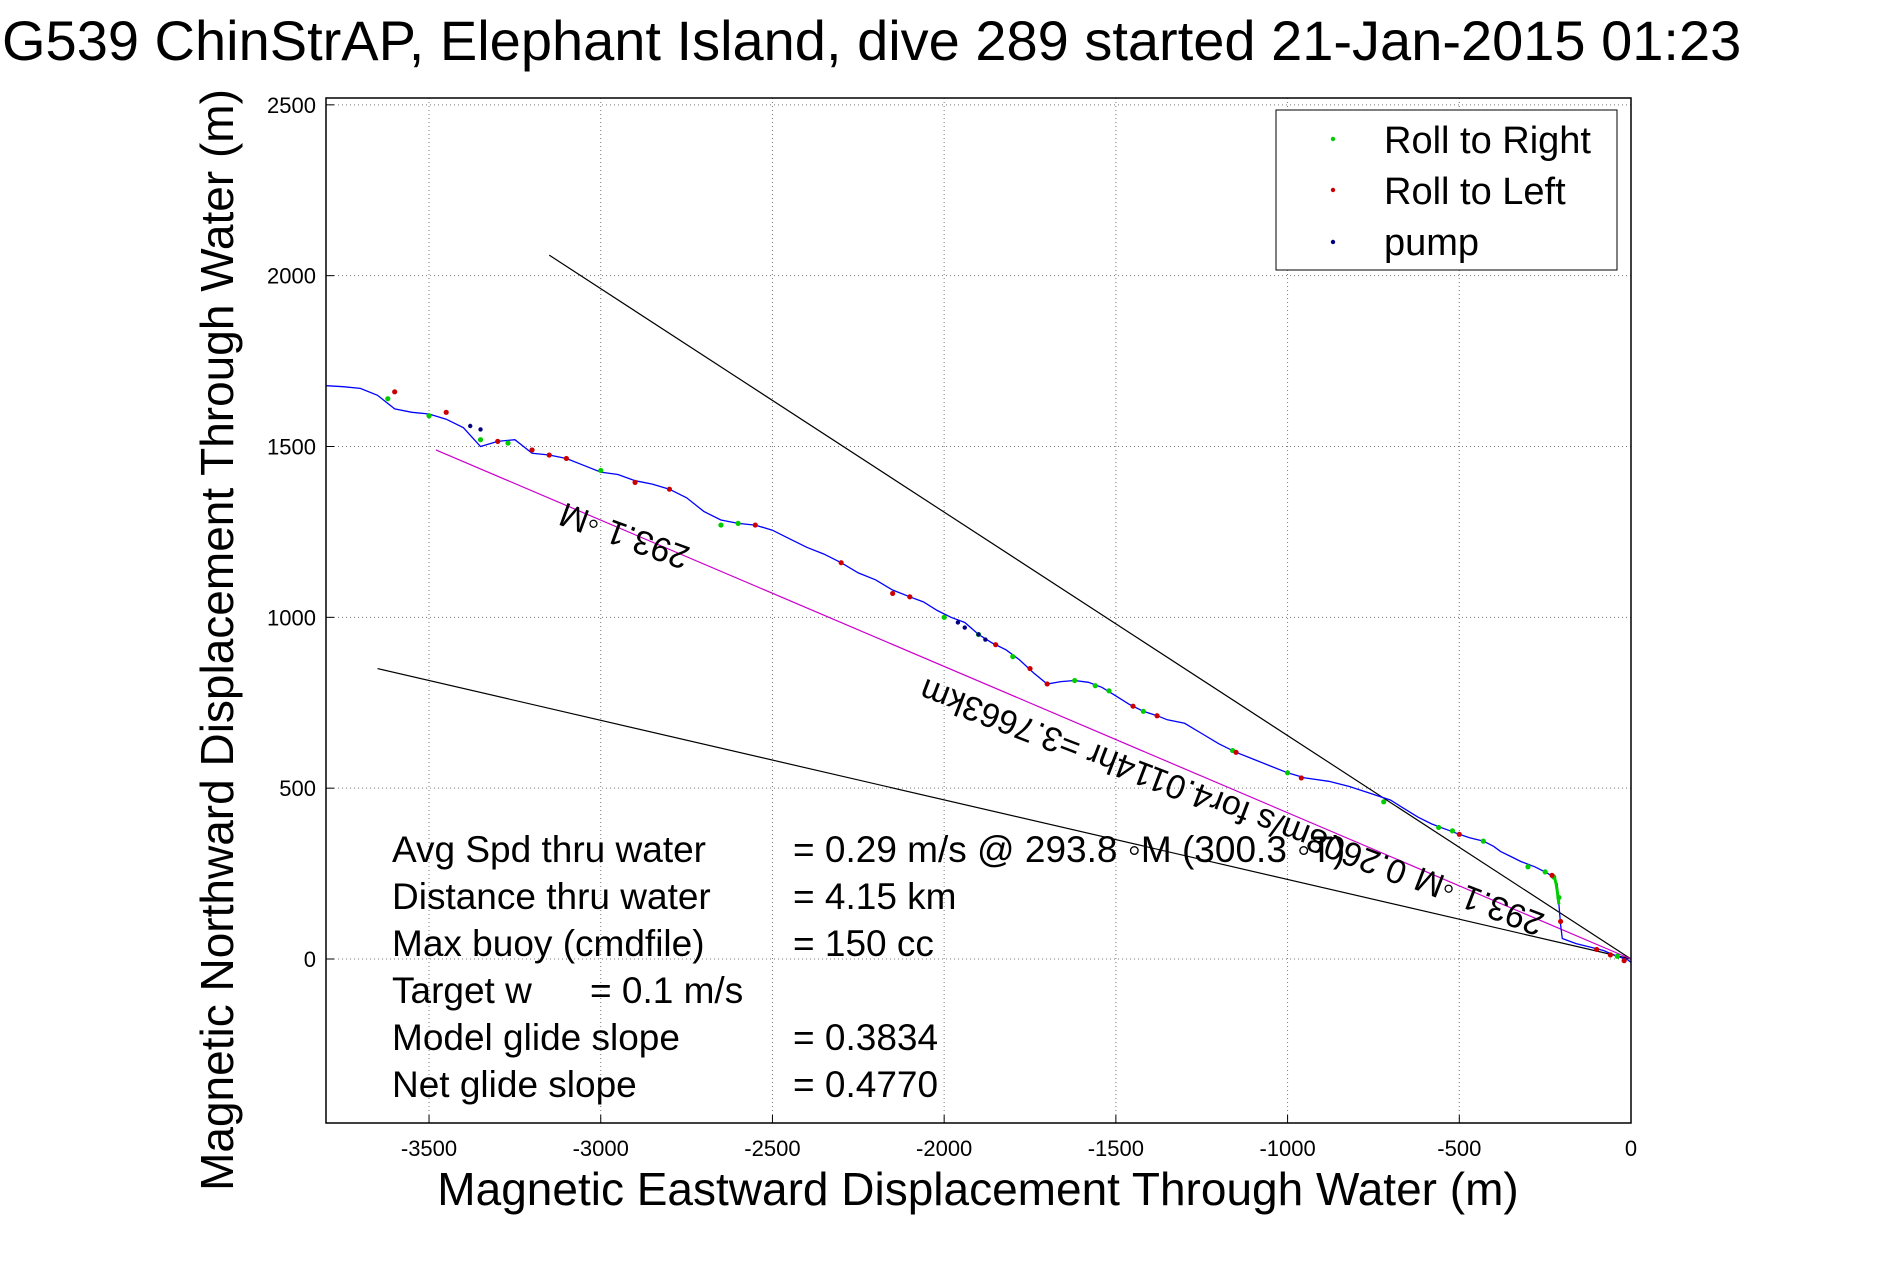 The height and width of the screenshot is (1262, 1891). What do you see at coordinates (1431, 243) in the screenshot?
I see `legend-label-pump: pump` at bounding box center [1431, 243].